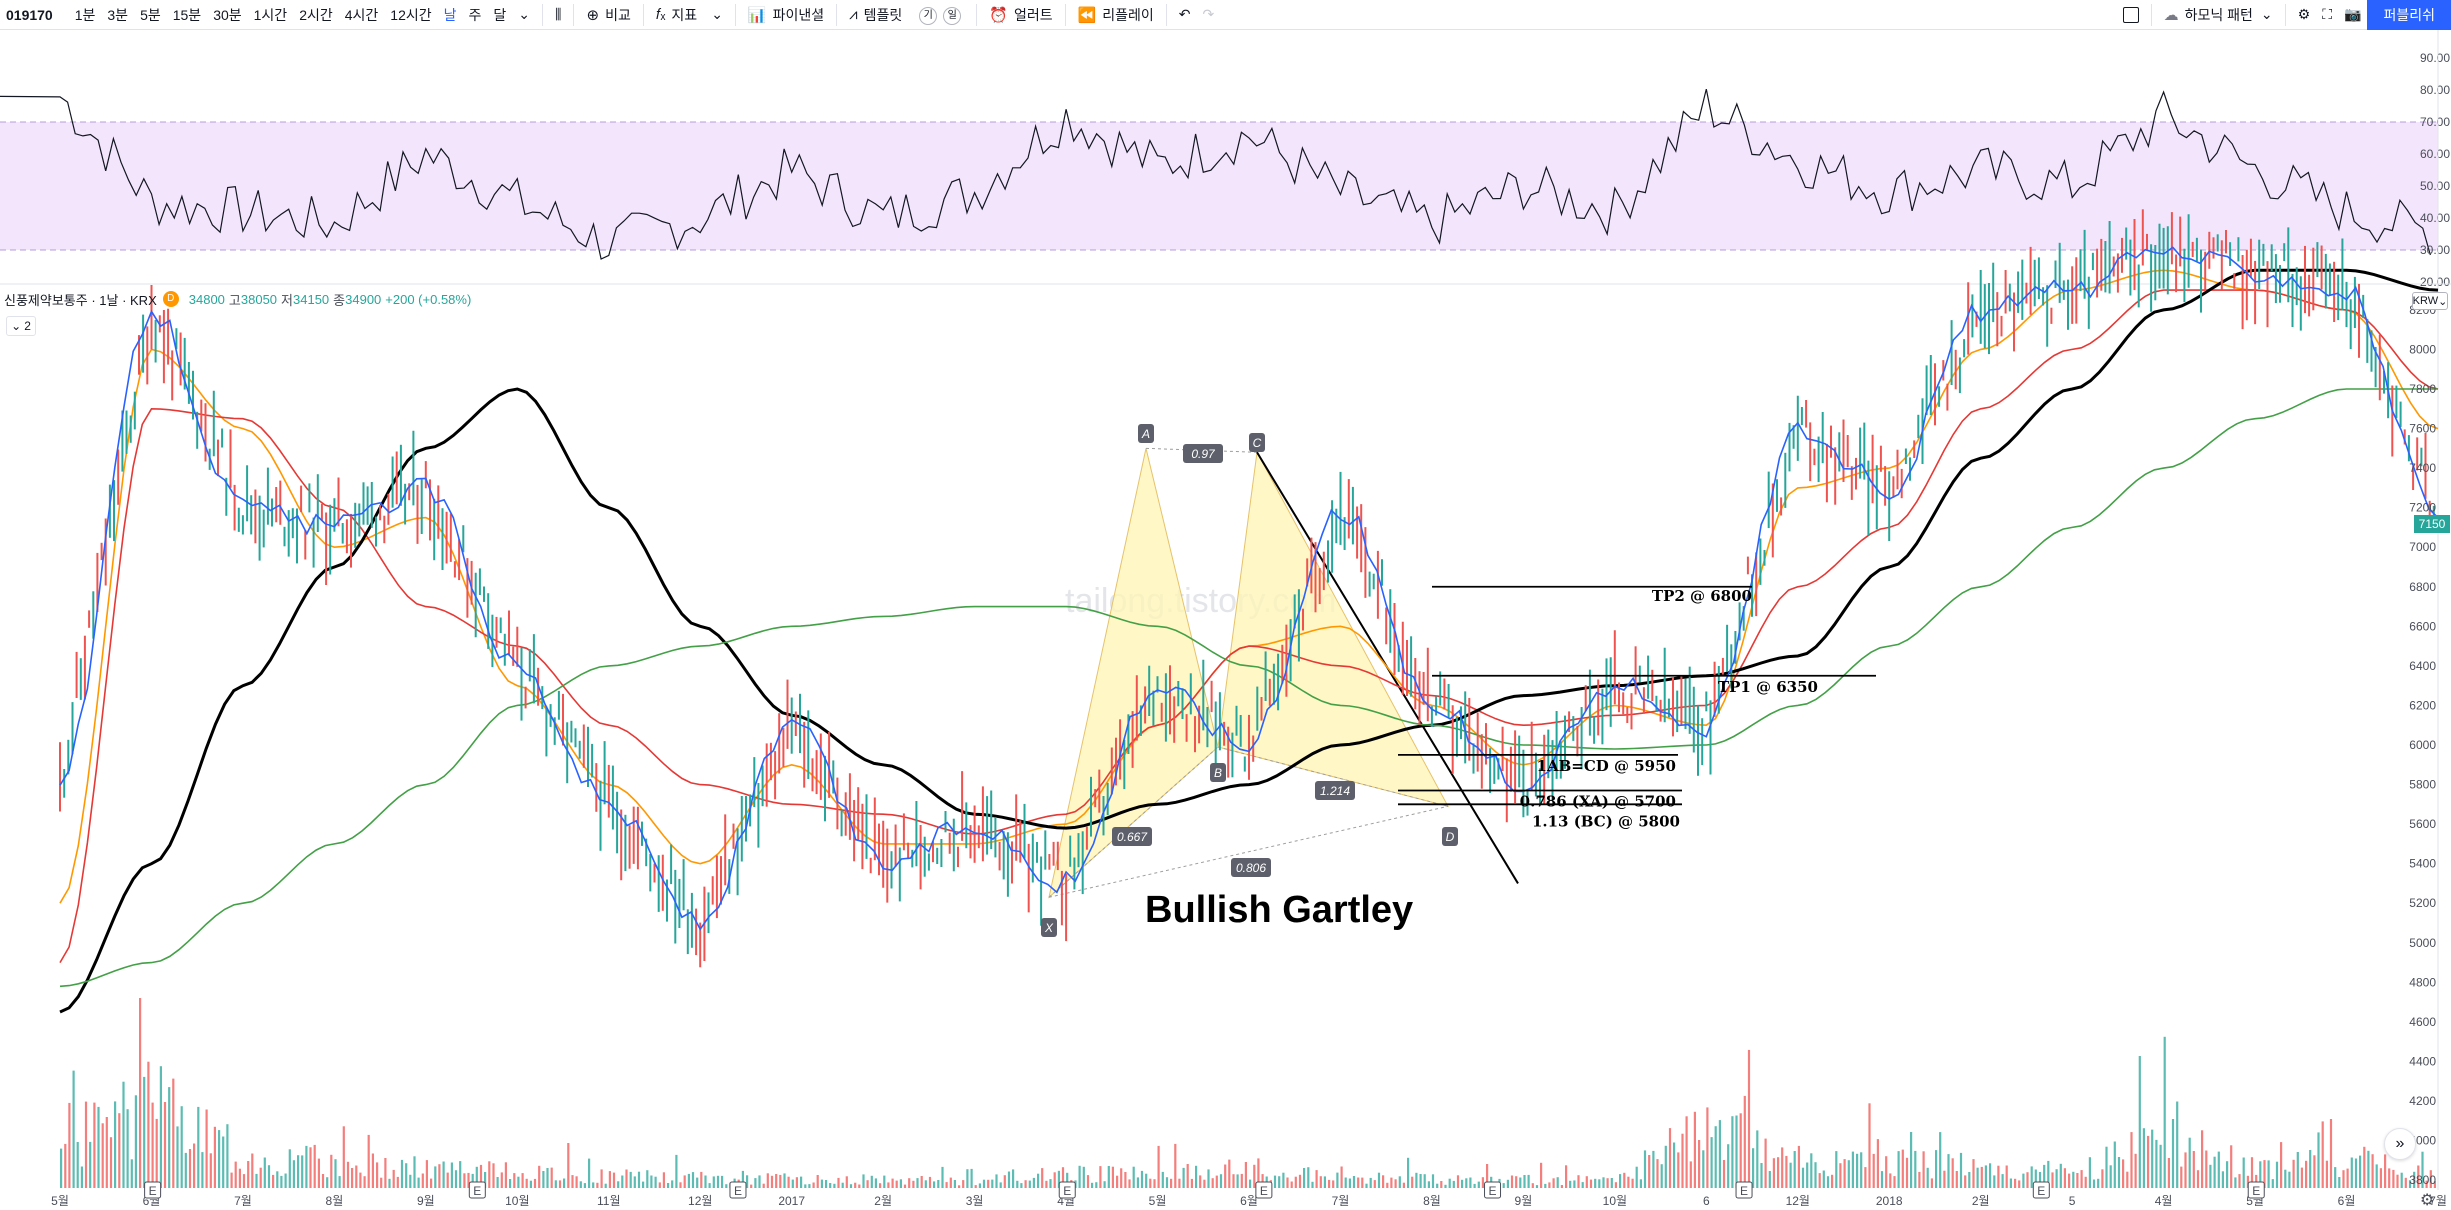 Image resolution: width=2451 pixels, height=1210 pixels. I want to click on interval-5: 1시간, so click(270, 14).